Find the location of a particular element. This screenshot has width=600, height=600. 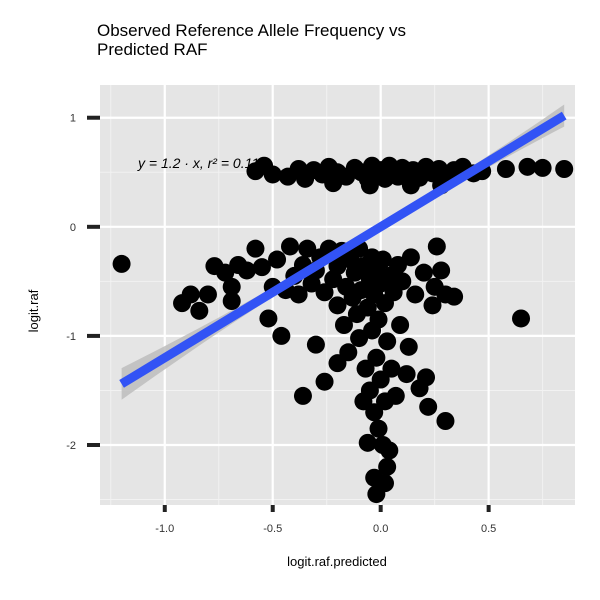

y-tick-label: 1 is located at coordinates (73, 119).